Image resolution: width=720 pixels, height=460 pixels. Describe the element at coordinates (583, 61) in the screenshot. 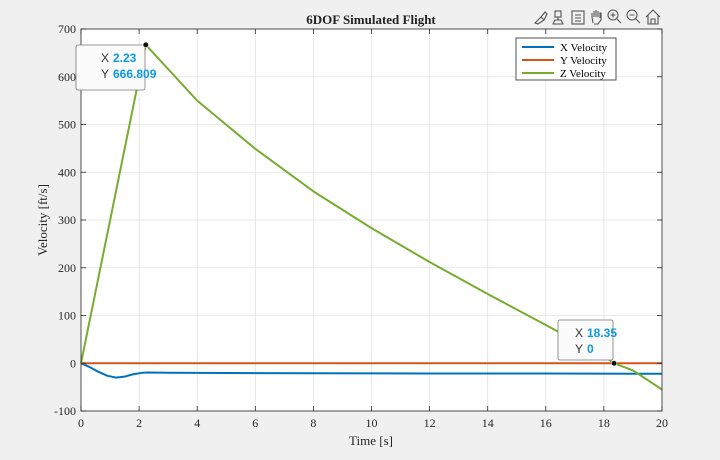

I see `legend-label-y-velocity: Y Velocity` at that location.